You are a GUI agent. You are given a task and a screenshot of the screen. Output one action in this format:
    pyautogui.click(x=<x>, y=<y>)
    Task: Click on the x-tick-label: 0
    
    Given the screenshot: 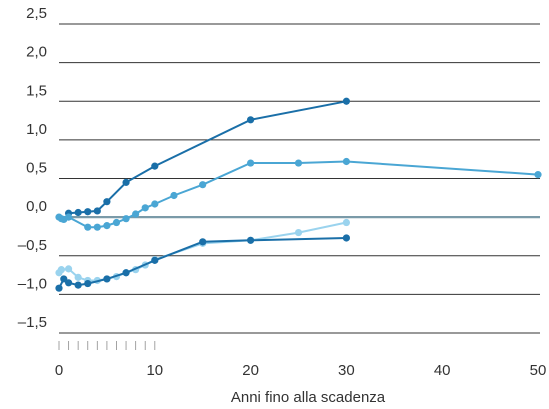 What is the action you would take?
    pyautogui.click(x=59, y=370)
    